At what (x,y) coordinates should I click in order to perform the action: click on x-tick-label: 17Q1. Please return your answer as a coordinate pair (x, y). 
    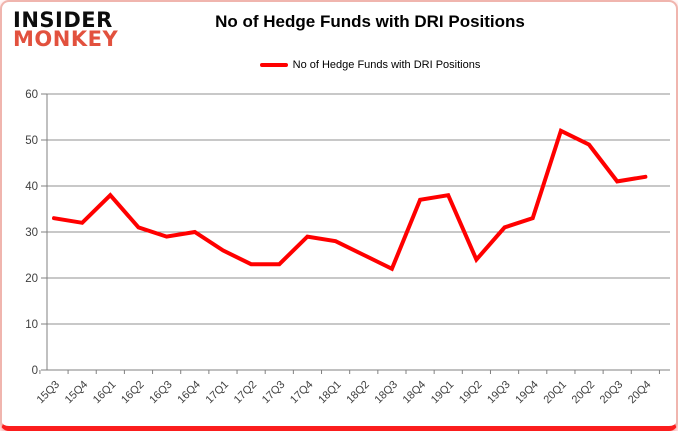
    Looking at the image, I should click on (218, 393).